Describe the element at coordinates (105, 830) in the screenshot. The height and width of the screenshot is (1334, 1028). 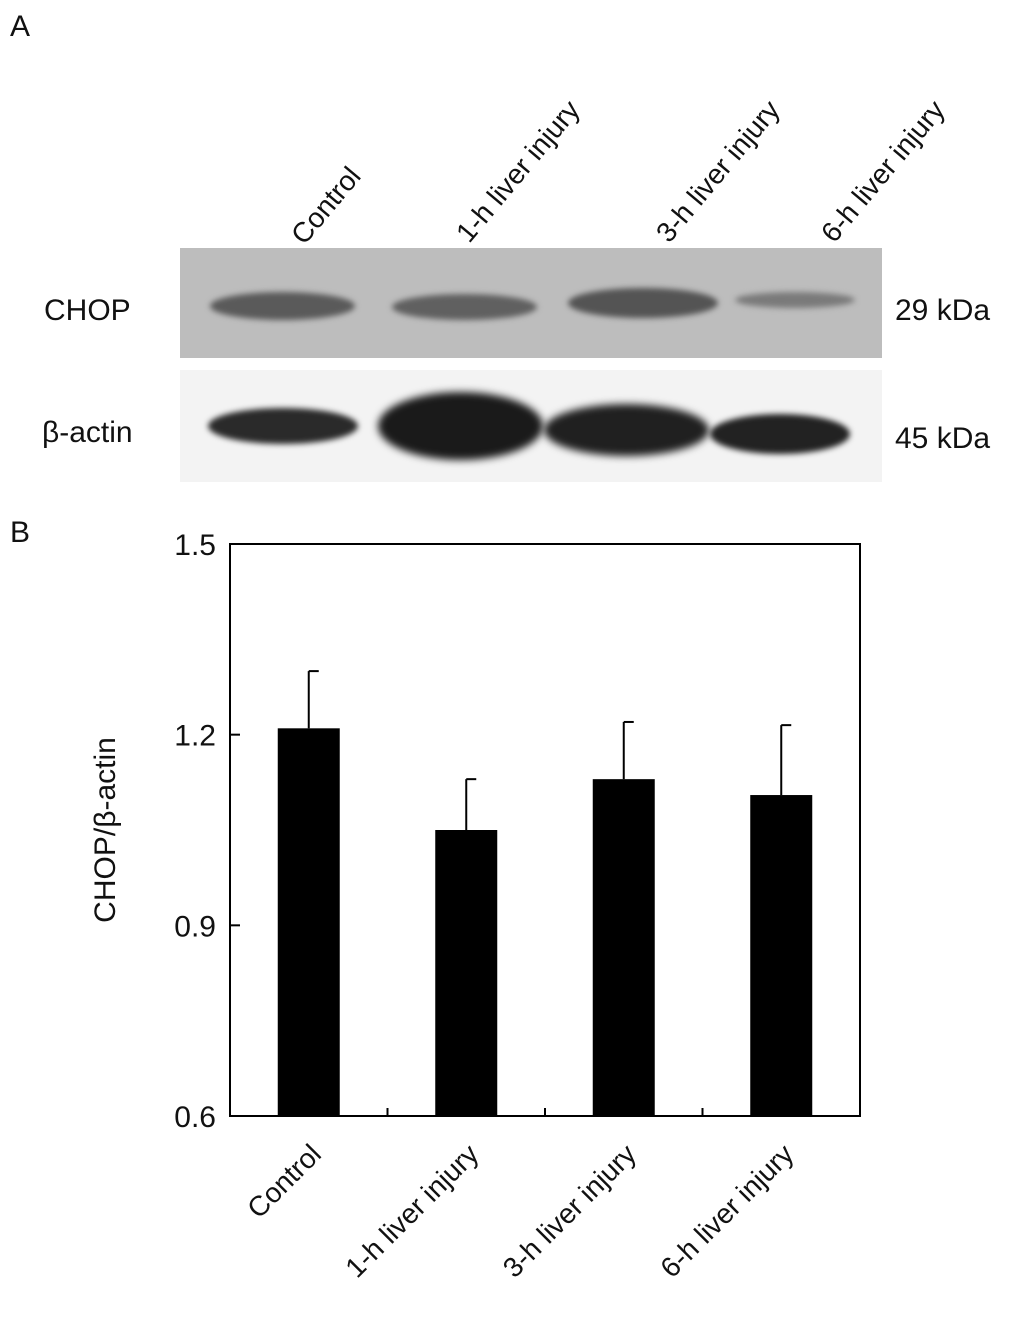
I see `y-axis-label: CHOP/β-actin` at that location.